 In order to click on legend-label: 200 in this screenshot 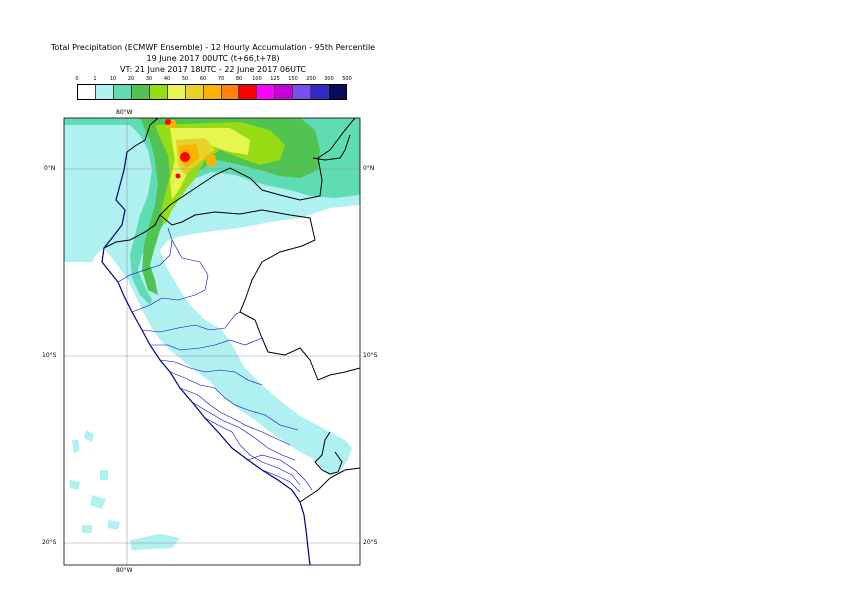, I will do `click(311, 79)`.